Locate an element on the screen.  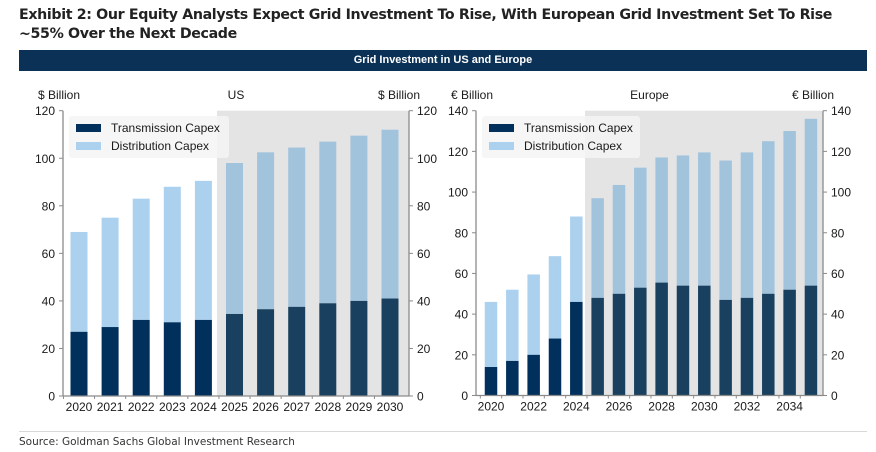
europe-right-tick-label: 100 is located at coordinates (841, 193).